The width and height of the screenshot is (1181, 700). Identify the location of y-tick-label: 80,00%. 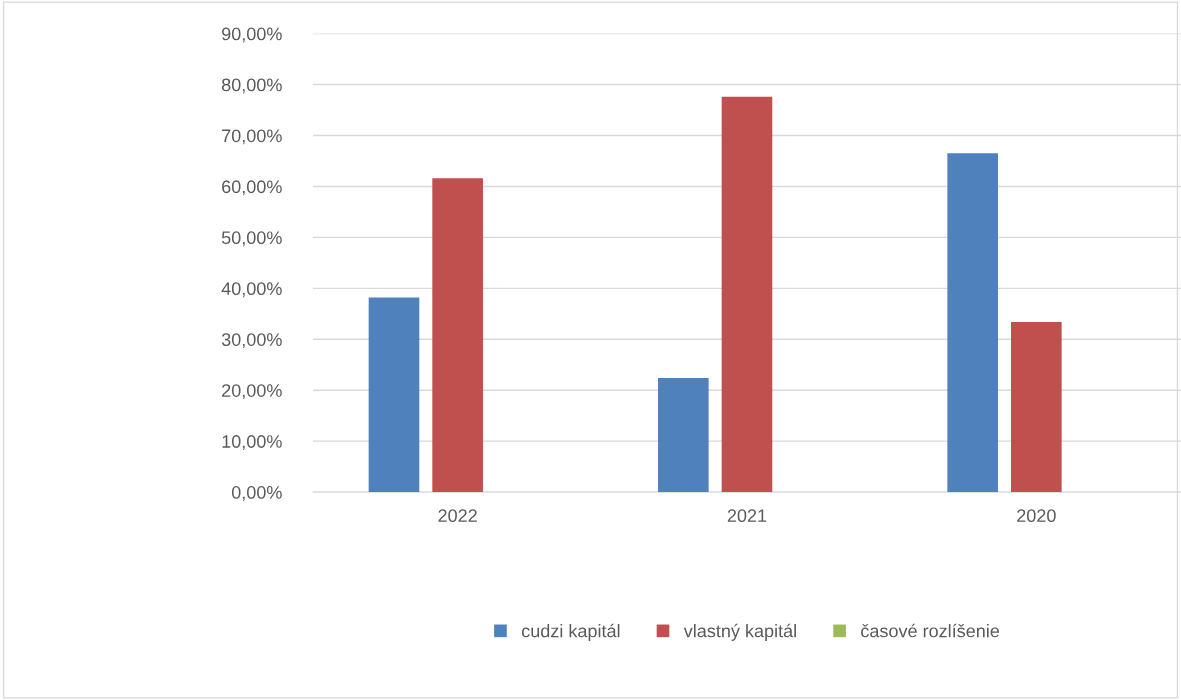
(251, 86).